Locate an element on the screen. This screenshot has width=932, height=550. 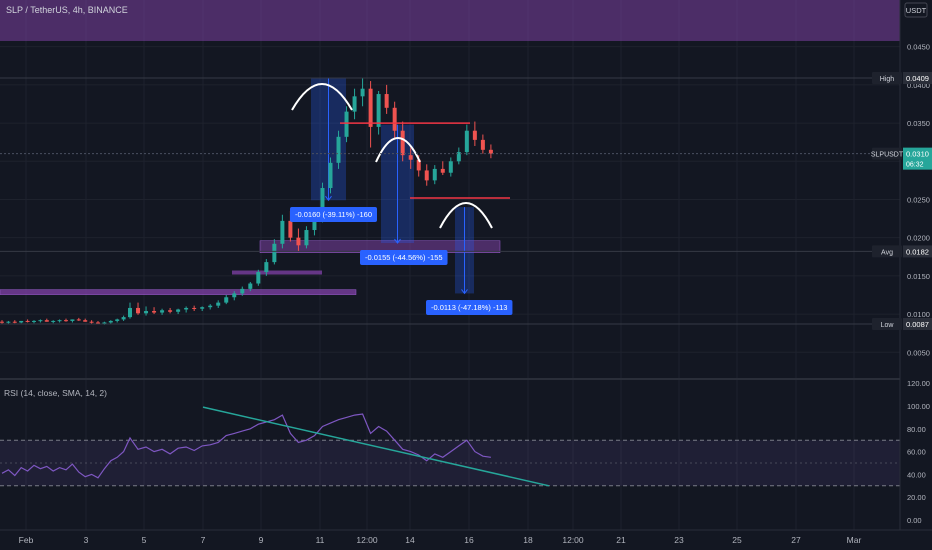
price-tick-label: 0.0250 is located at coordinates (918, 199).